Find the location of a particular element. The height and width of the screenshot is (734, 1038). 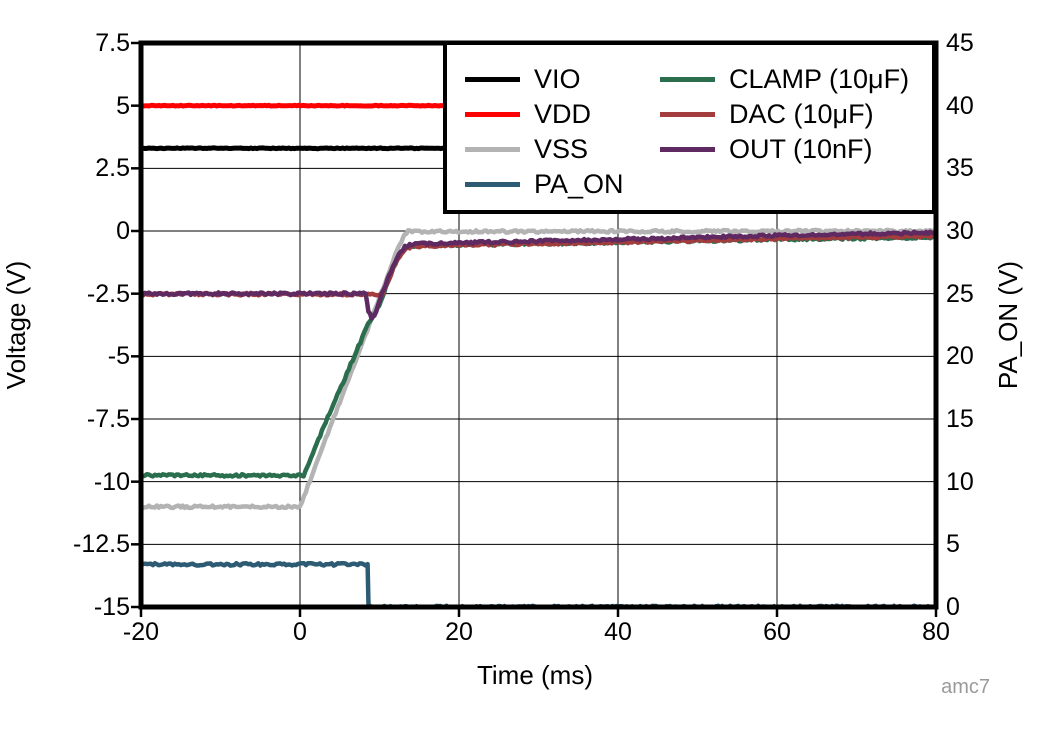

legend-swatch-dac is located at coordinates (687, 114).